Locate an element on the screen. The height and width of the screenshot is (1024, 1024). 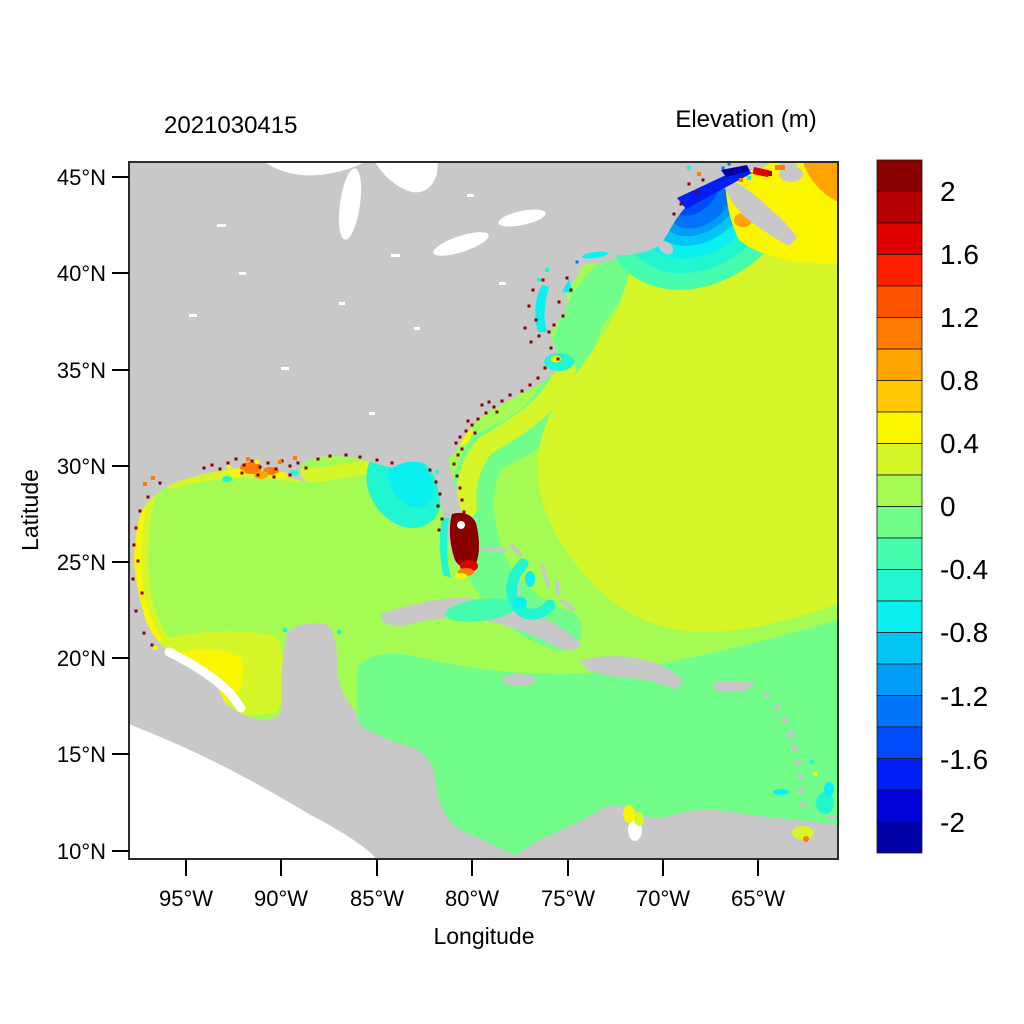
x-tick-label: 70°W is located at coordinates (663, 898).